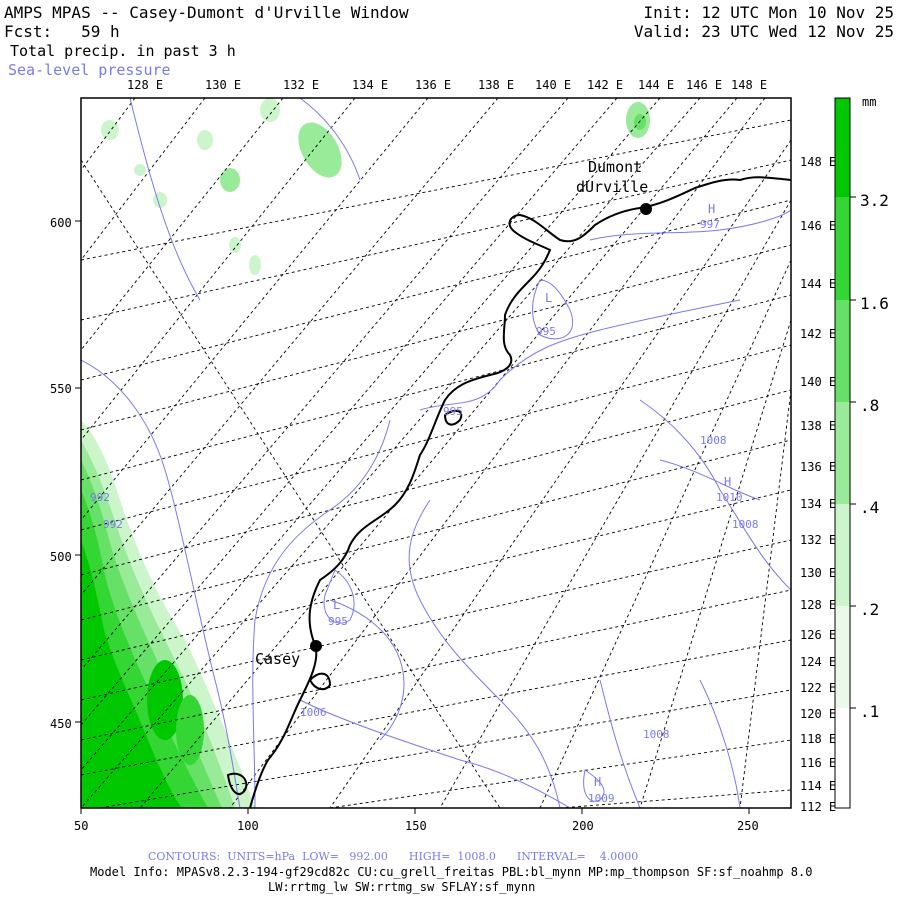 This screenshot has height=900, width=900. I want to click on lon-label: 116 E, so click(818, 763).